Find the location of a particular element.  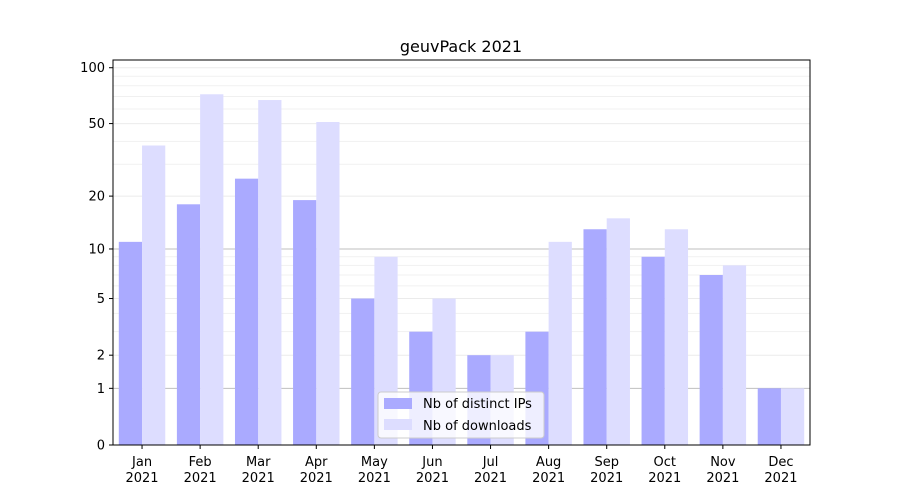

y-tick-label: 50 is located at coordinates (96, 124).